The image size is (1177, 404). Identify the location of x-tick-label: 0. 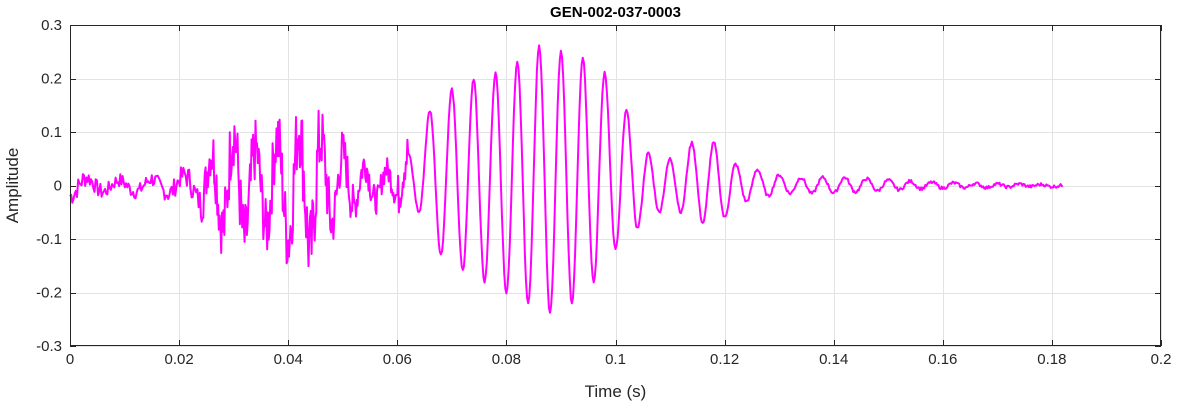
(70, 359).